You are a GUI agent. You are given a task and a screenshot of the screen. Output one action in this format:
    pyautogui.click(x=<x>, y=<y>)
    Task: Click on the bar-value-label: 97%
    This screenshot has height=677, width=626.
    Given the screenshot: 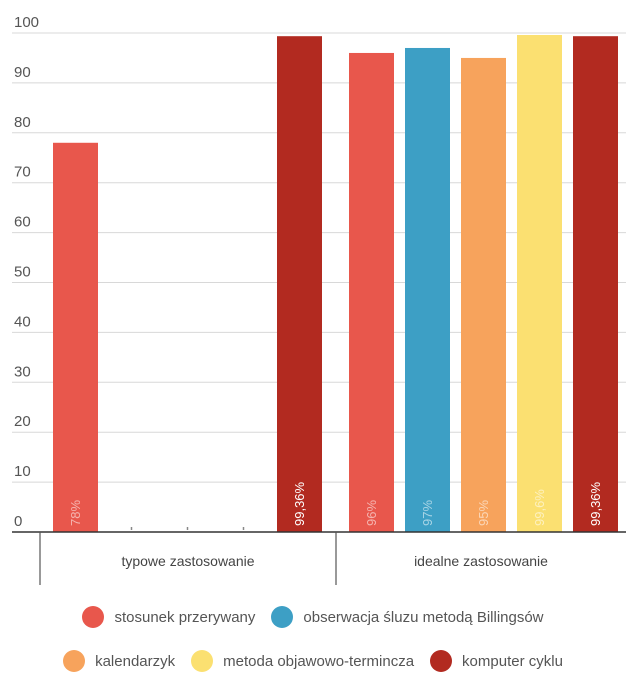 What is the action you would take?
    pyautogui.click(x=427, y=513)
    